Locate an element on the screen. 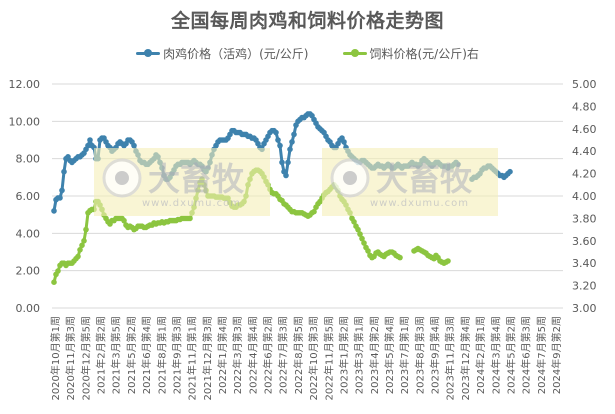  y-axis-left-tick: 2.00 is located at coordinates (28, 271).